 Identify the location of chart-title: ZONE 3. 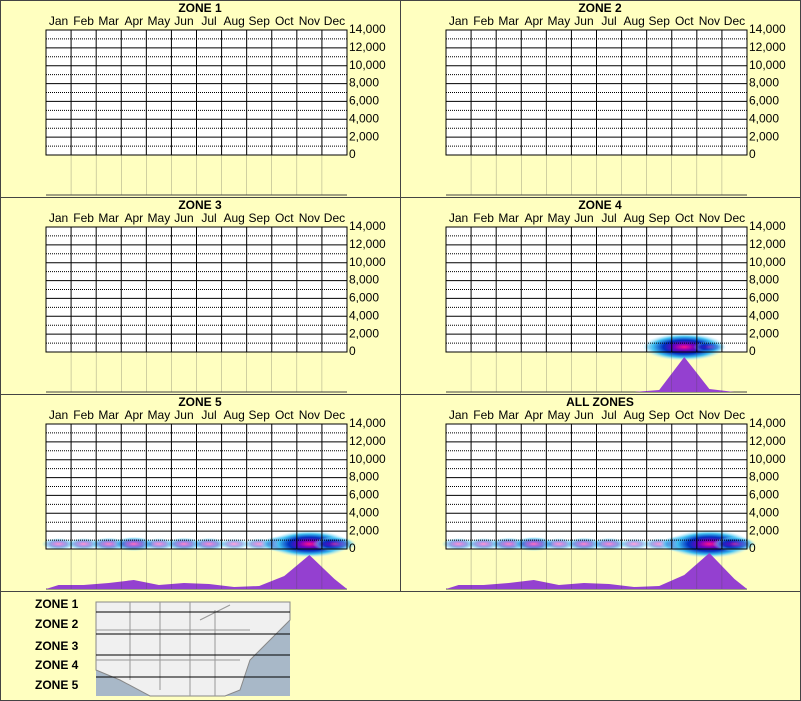
(200, 205).